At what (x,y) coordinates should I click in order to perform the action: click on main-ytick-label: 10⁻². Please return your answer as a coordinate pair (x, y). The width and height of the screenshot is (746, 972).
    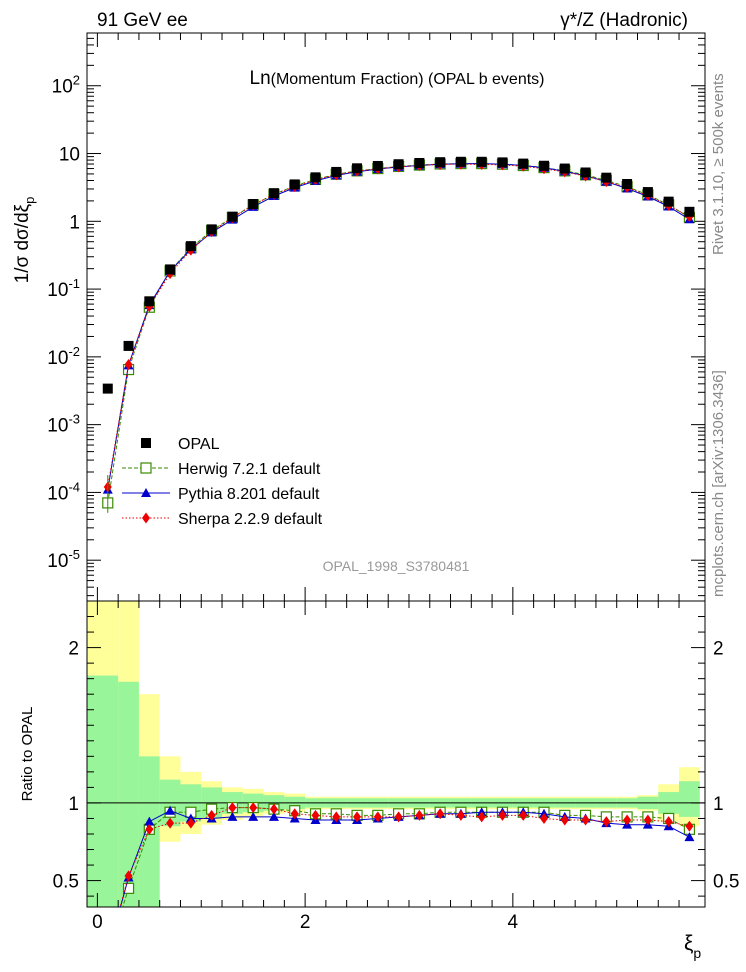
    Looking at the image, I should click on (63, 356).